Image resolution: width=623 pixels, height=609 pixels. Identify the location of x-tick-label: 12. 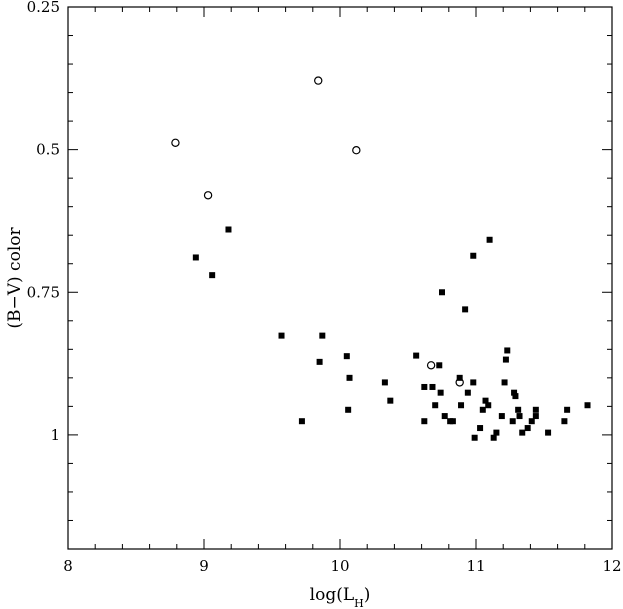
(611, 566).